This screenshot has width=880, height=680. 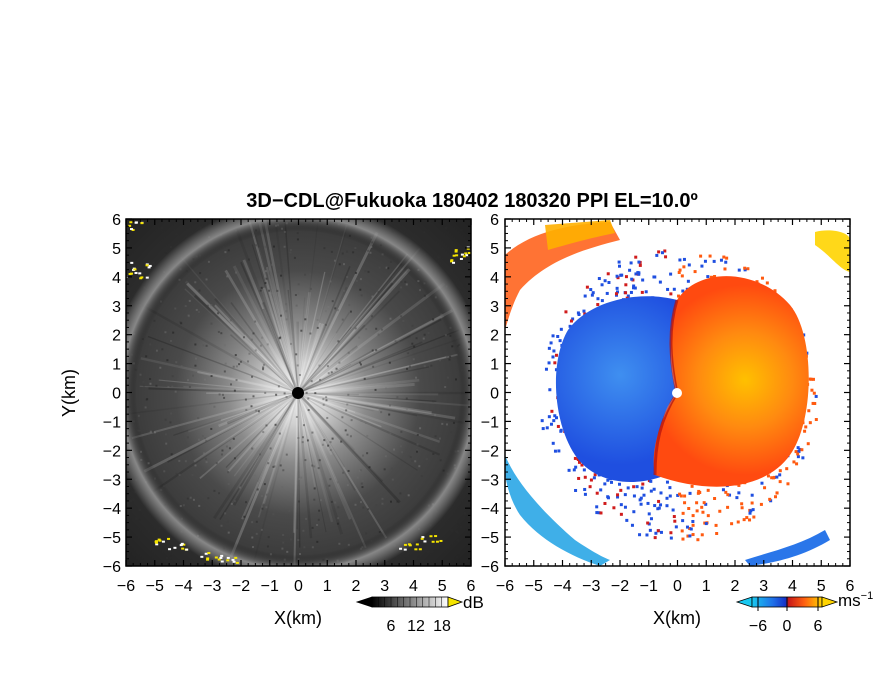 I want to click on right-y-tick-label: −3, so click(x=490, y=480).